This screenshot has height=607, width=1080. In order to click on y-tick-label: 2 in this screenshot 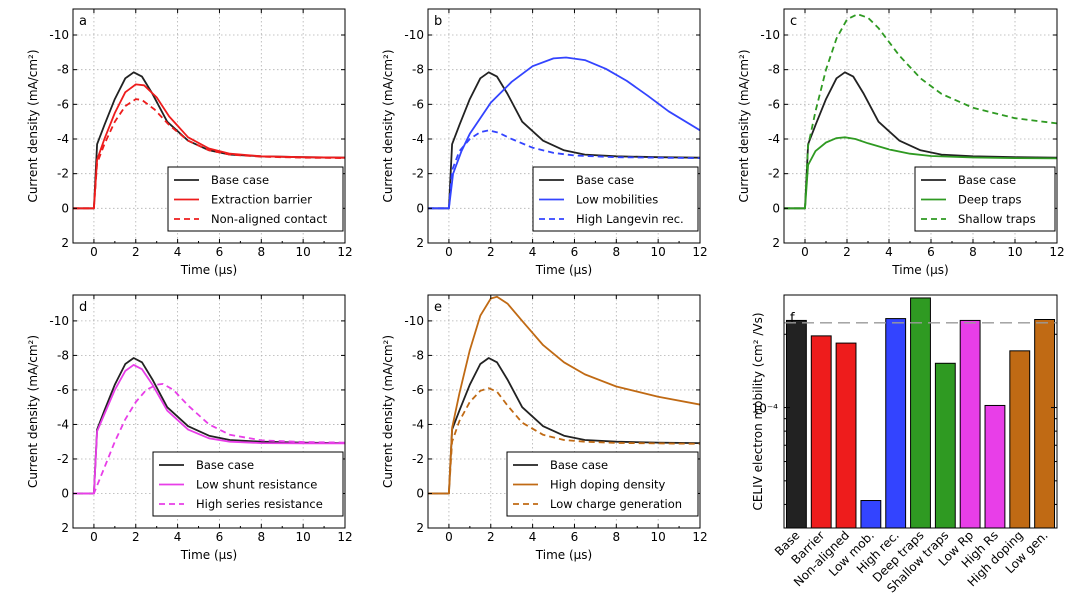, I will do `click(65, 243)`.